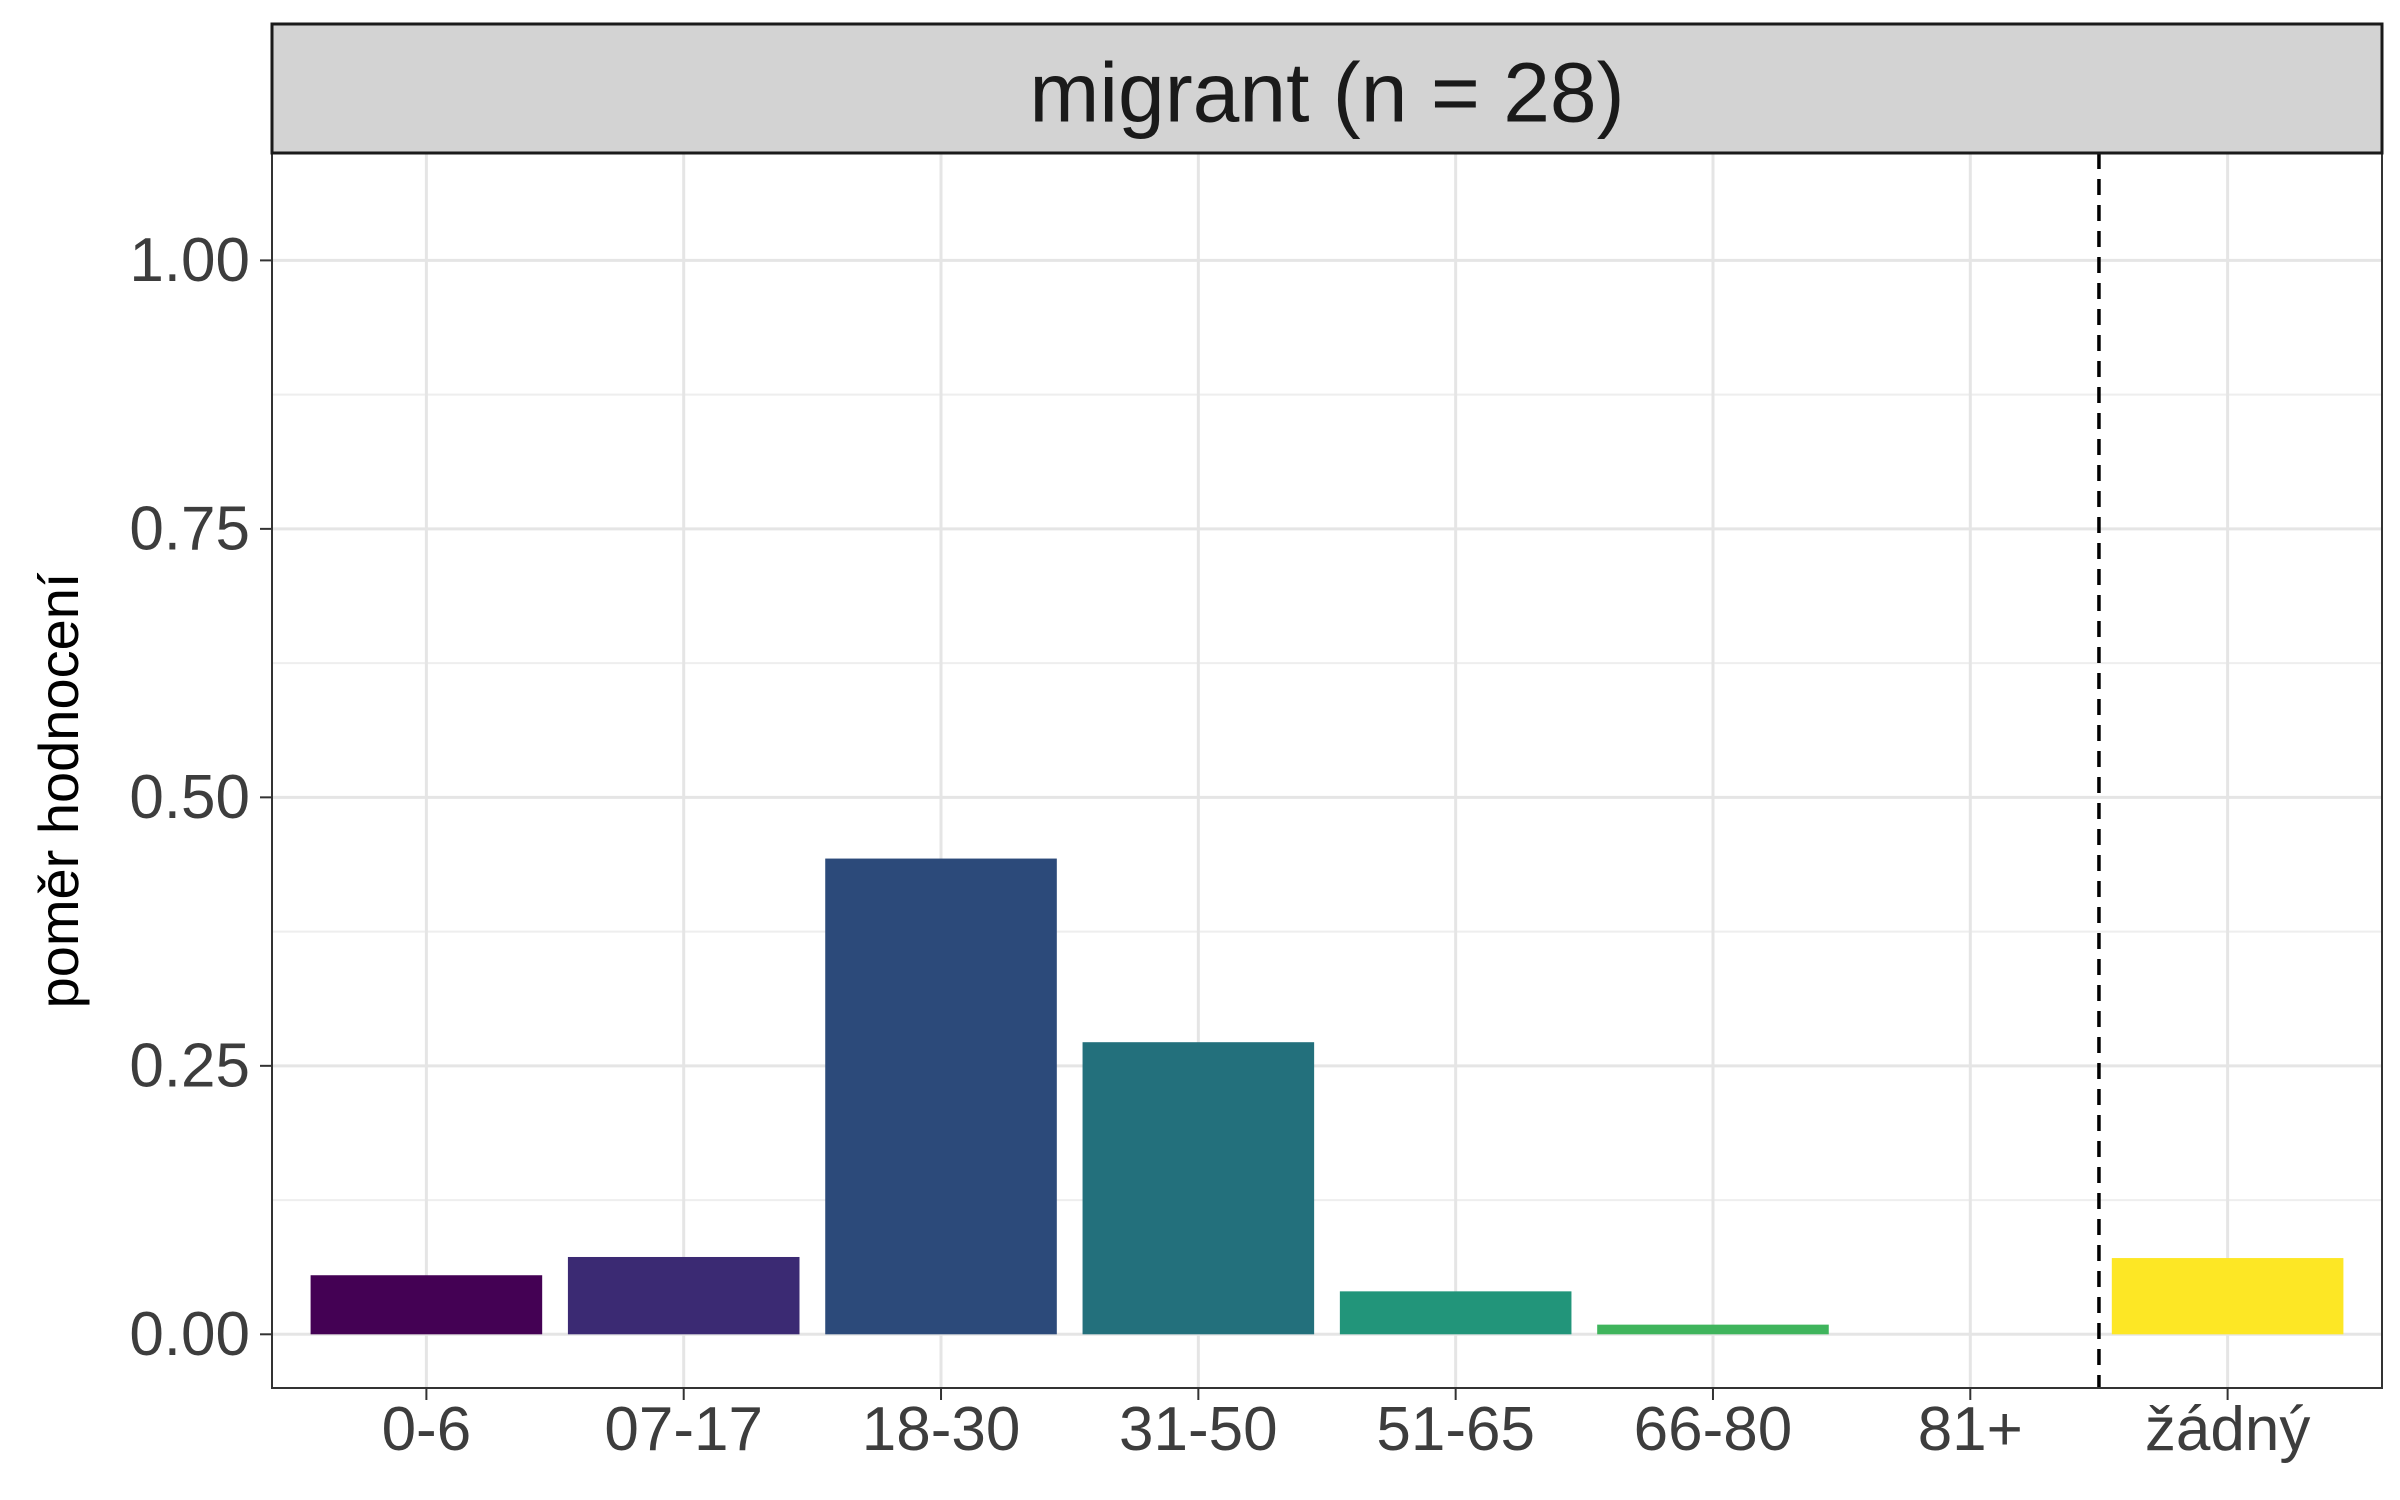 This screenshot has height=1500, width=2400. What do you see at coordinates (1326, 93) in the screenshot?
I see `facet-title: migrant (n = 28)` at bounding box center [1326, 93].